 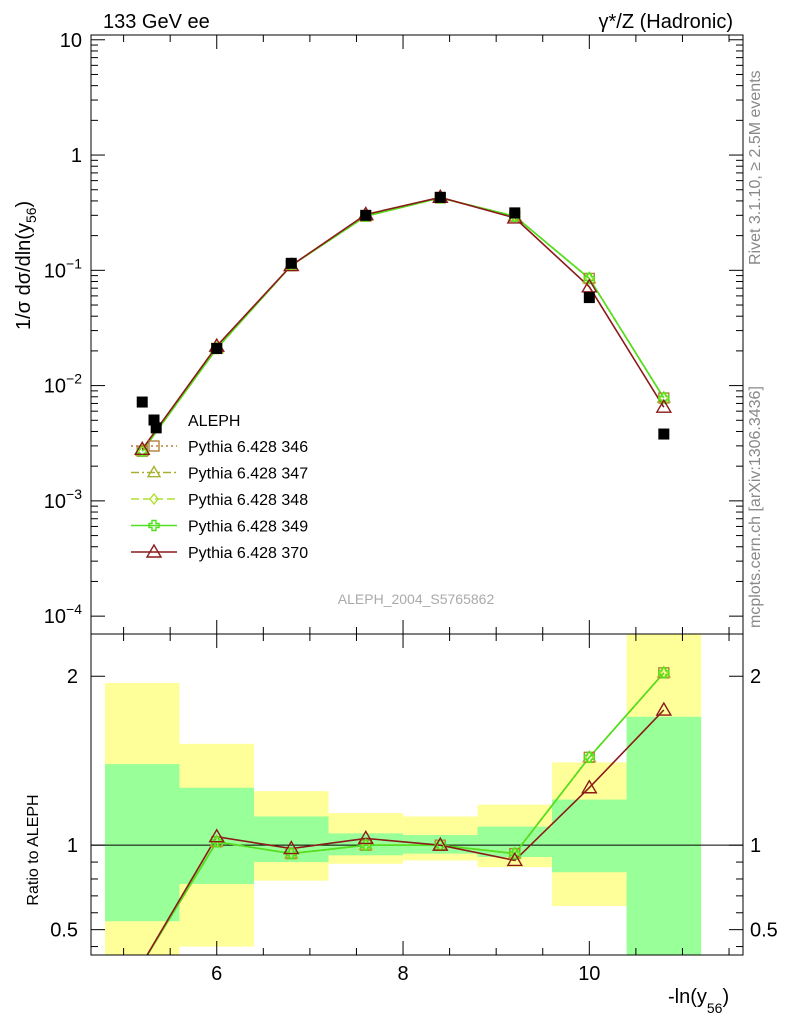 What do you see at coordinates (154, 550) in the screenshot?
I see `legend-marker-p370` at bounding box center [154, 550].